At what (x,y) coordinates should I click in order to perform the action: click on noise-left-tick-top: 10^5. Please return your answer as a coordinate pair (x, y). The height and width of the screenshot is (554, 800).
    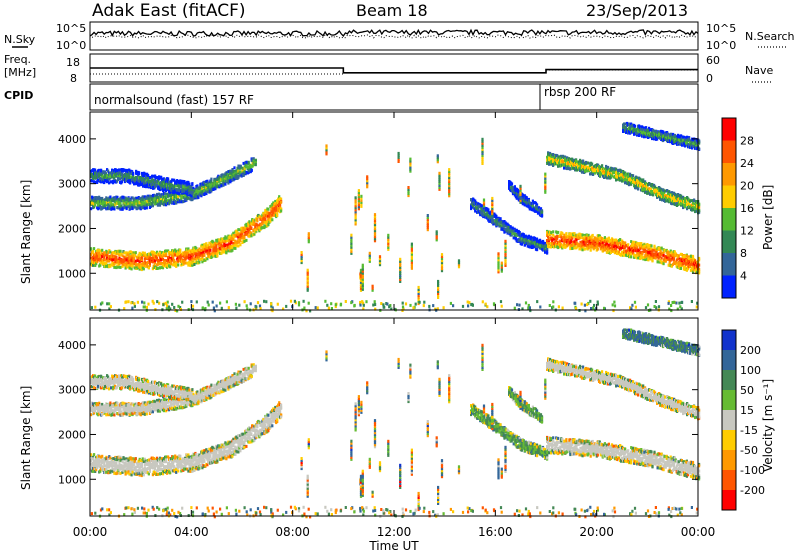
    Looking at the image, I should click on (71, 28).